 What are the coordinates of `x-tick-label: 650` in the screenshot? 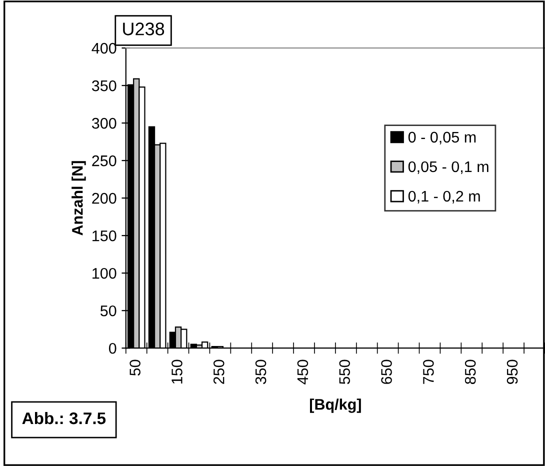 It's located at (386, 372).